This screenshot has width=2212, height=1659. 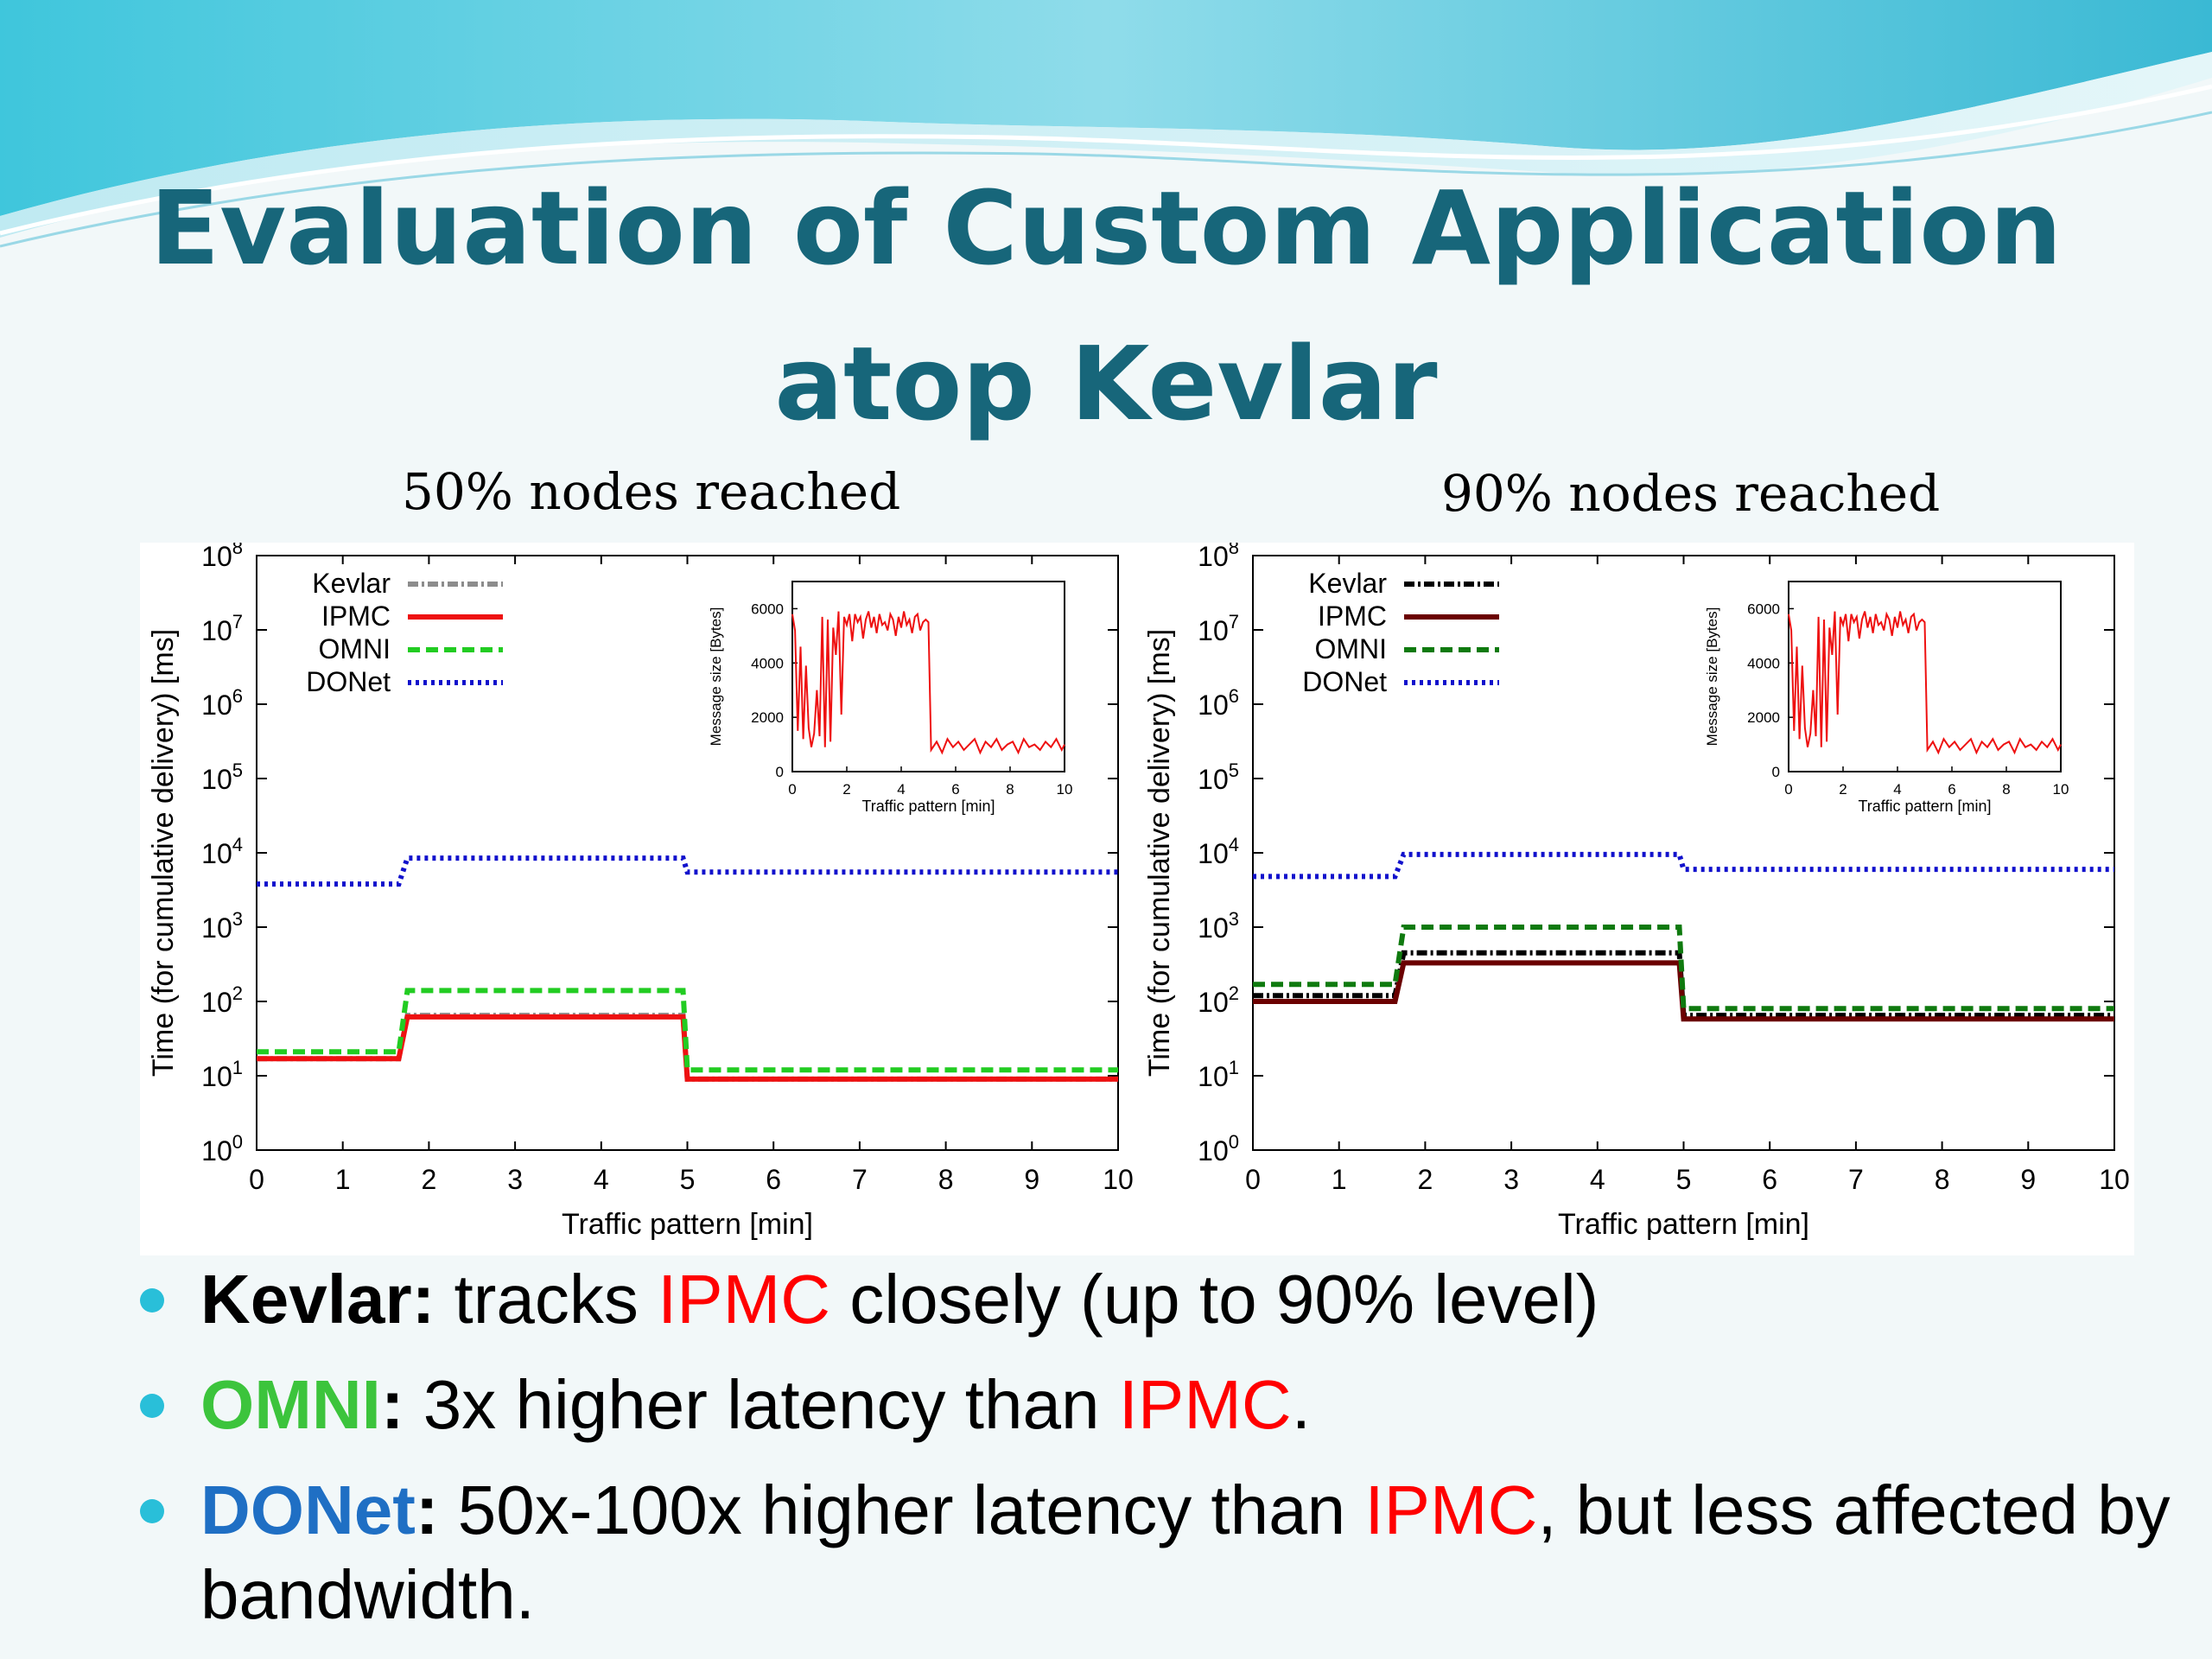 What do you see at coordinates (761, 1404) in the screenshot?
I see `bullet-text: 3x higher latency than` at bounding box center [761, 1404].